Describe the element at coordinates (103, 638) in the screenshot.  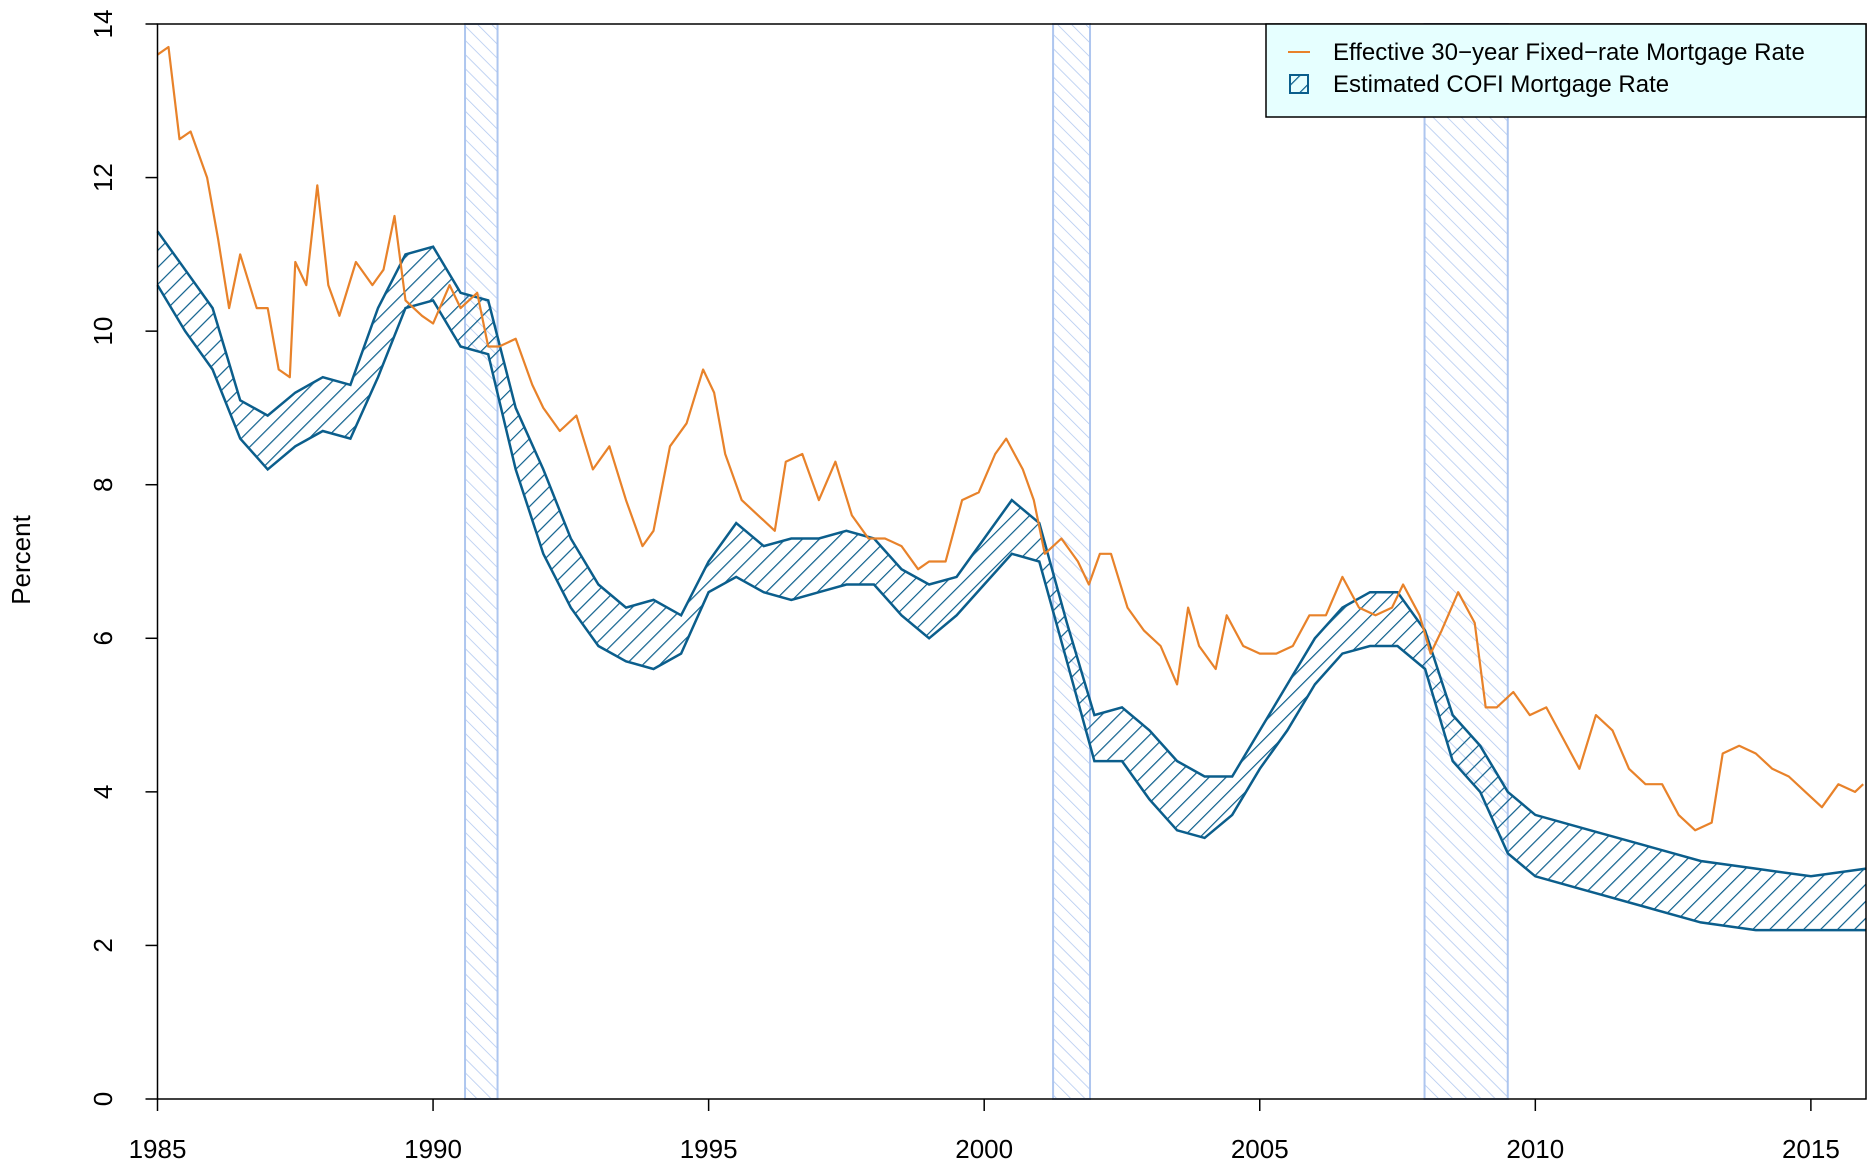
I see `y-tick-label: 6` at that location.